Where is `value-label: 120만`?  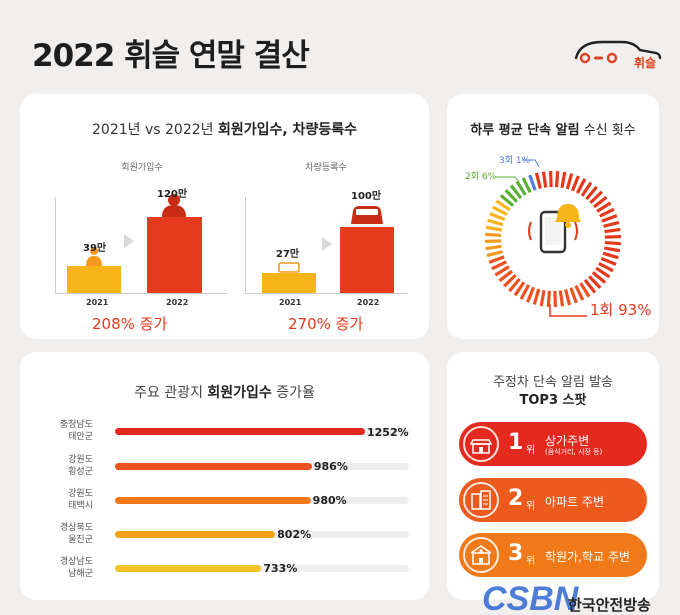 value-label: 120만 is located at coordinates (172, 194).